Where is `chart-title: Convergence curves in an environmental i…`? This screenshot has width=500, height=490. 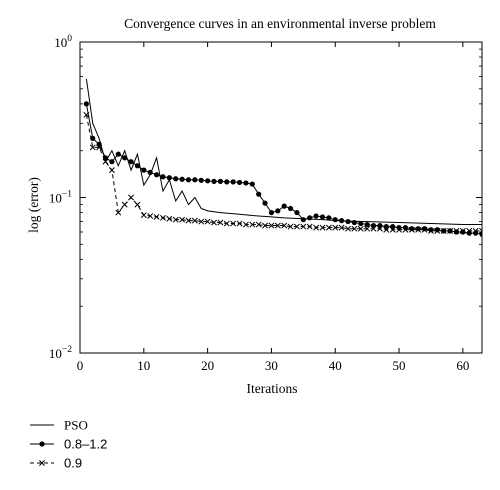 chart-title: Convergence curves in an environmental i… is located at coordinates (280, 23).